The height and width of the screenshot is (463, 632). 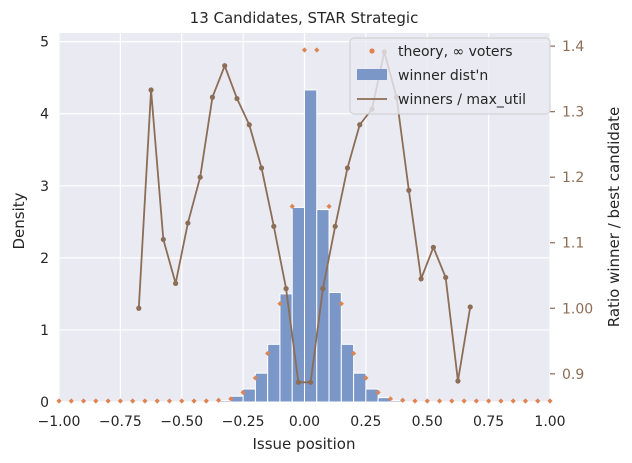 What do you see at coordinates (462, 100) in the screenshot?
I see `legend-ratio-label: winners / max_util` at bounding box center [462, 100].